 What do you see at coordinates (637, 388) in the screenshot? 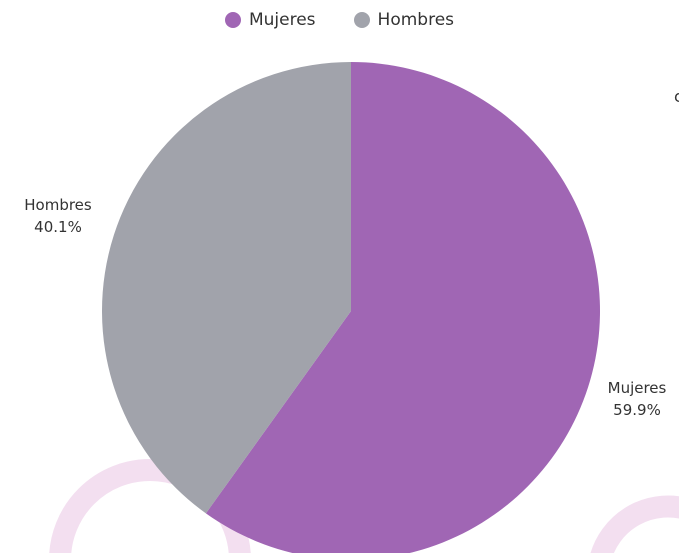
I see `slice-label-name-mujeres: Mujeres` at bounding box center [637, 388].